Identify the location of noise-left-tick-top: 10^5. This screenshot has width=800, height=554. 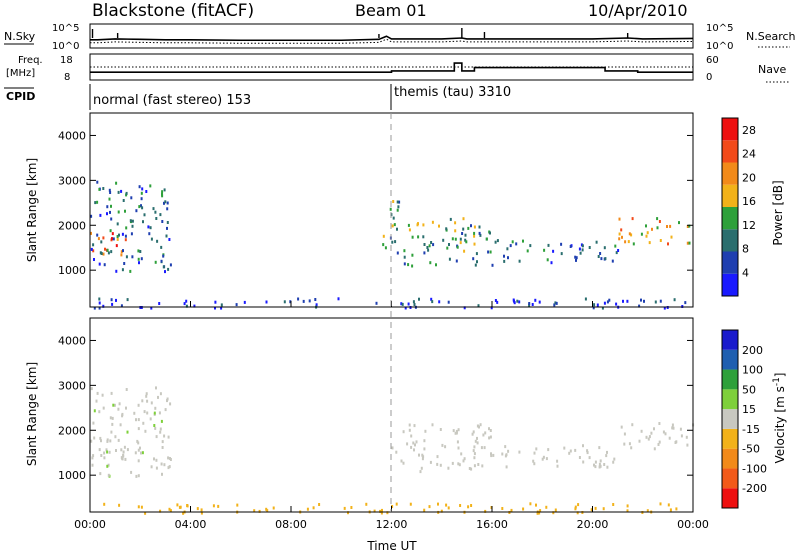
(65, 28).